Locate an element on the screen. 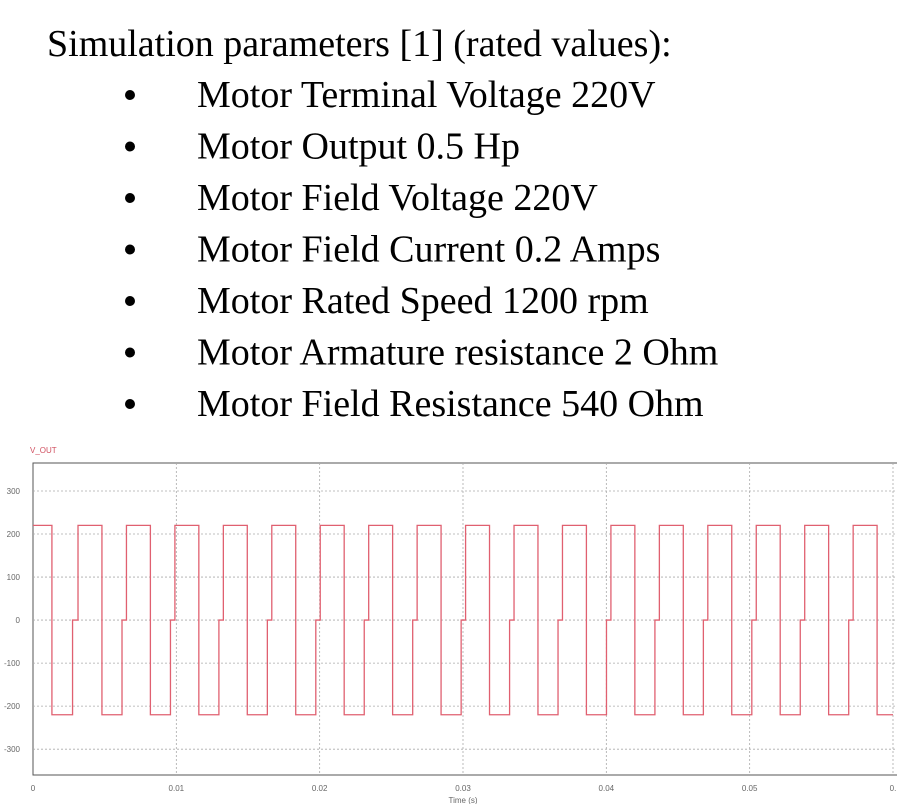 This screenshot has width=897, height=804. chart-title: V_OUT is located at coordinates (43, 450).